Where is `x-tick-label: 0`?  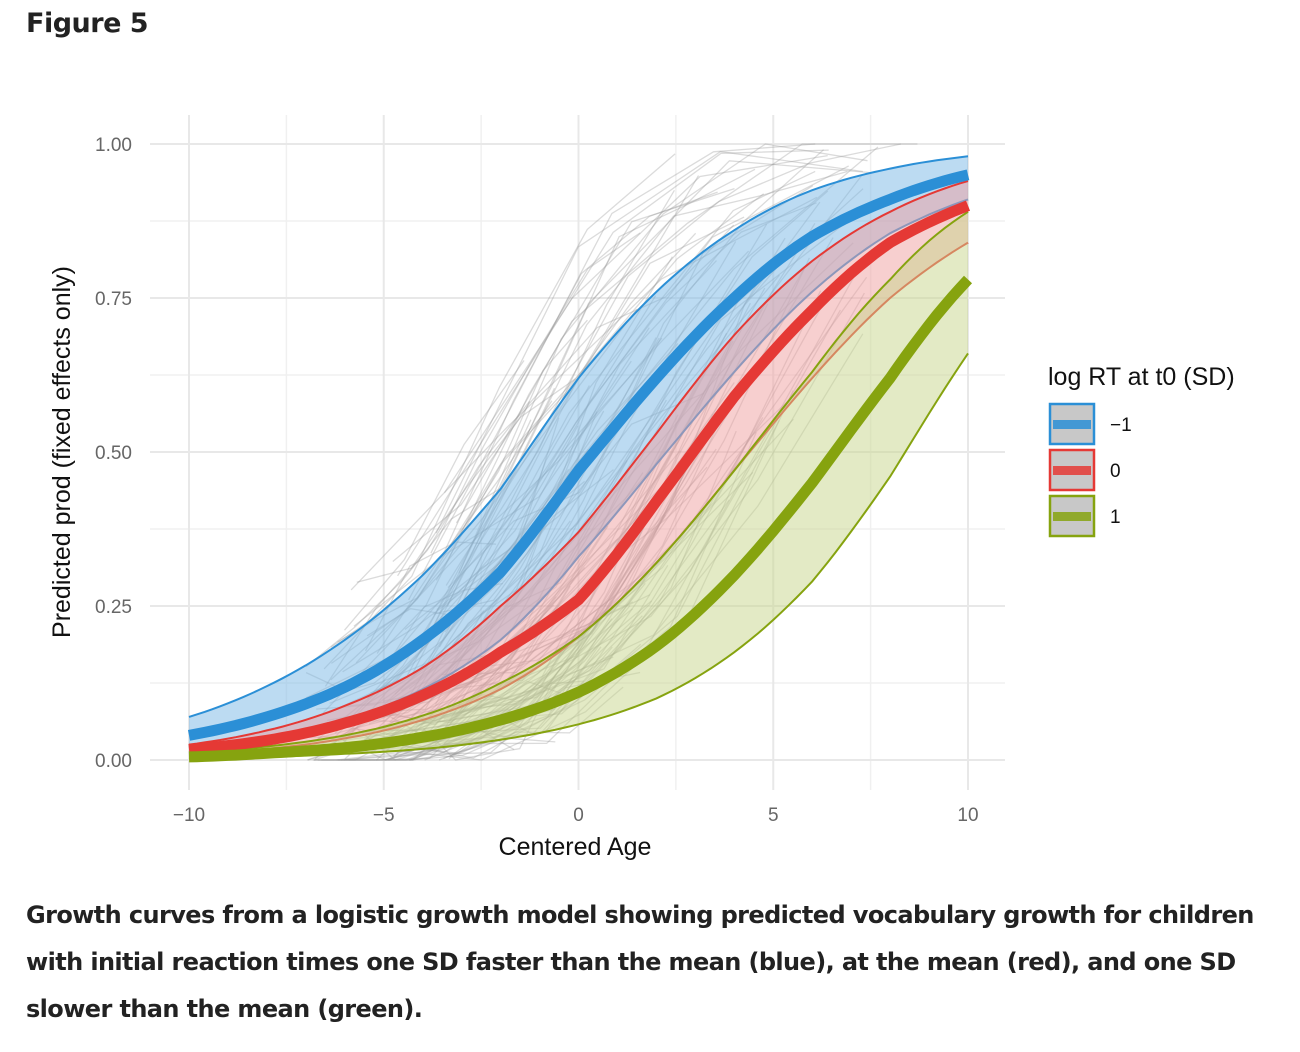 x-tick-label: 0 is located at coordinates (578, 815).